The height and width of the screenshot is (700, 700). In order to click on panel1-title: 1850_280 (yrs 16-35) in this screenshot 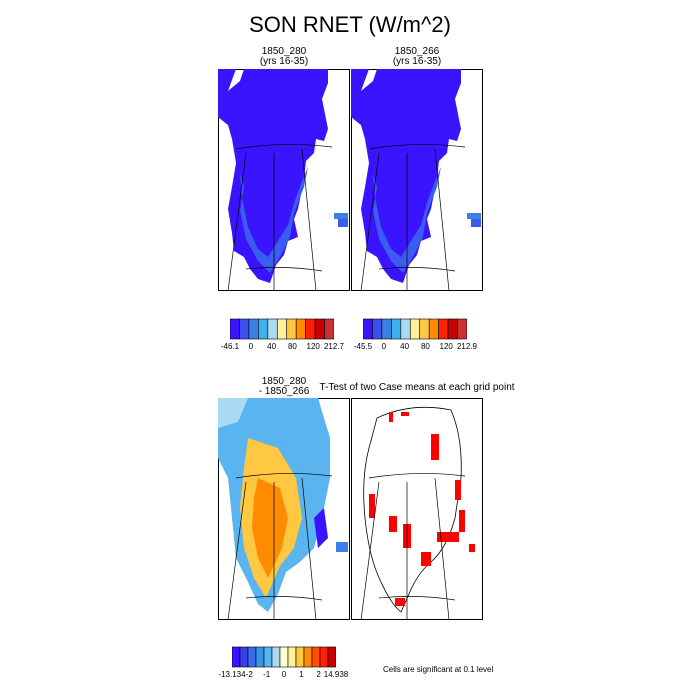, I will do `click(284, 57)`.